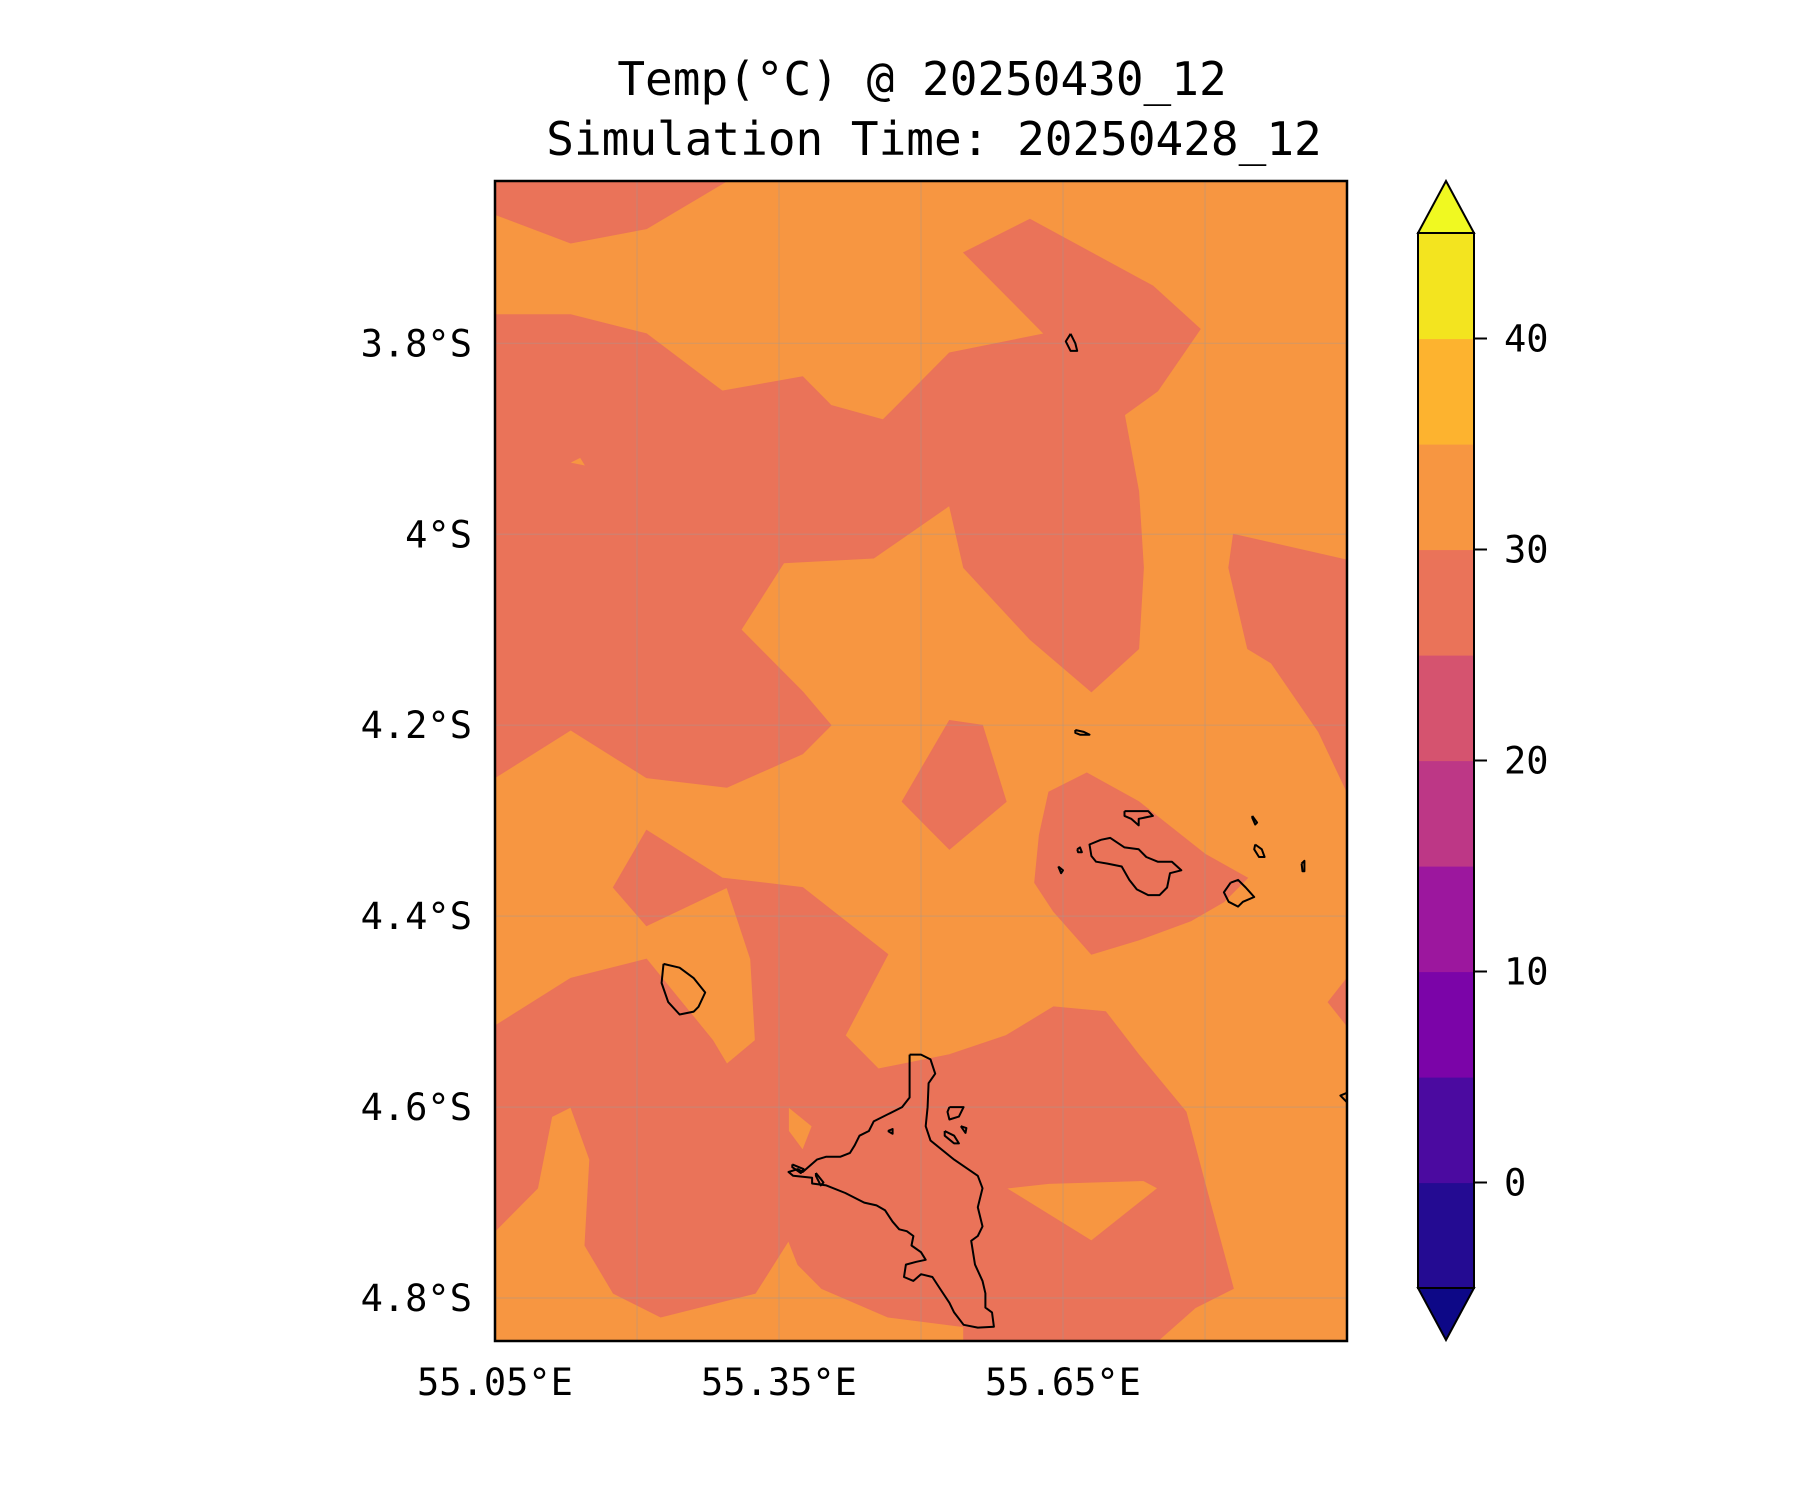  What do you see at coordinates (1526, 972) in the screenshot?
I see `colorbar-tick-label: 10` at bounding box center [1526, 972].